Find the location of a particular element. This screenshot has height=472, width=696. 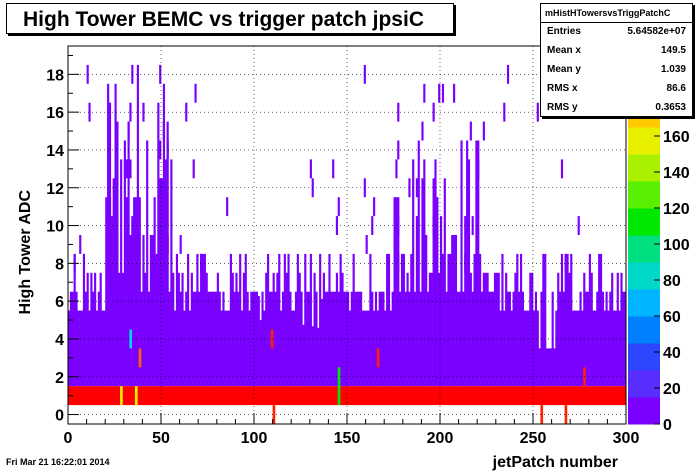

stats-value: 149.5 is located at coordinates (673, 50).